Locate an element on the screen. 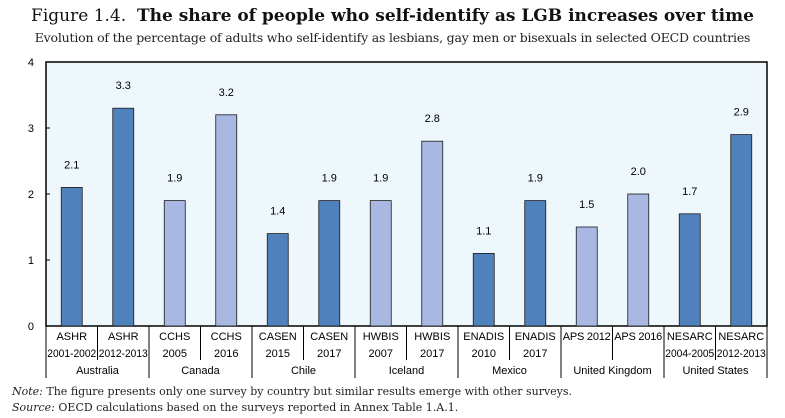 This screenshot has height=418, width=785. x-tick-label-year: 2005 is located at coordinates (175, 354).